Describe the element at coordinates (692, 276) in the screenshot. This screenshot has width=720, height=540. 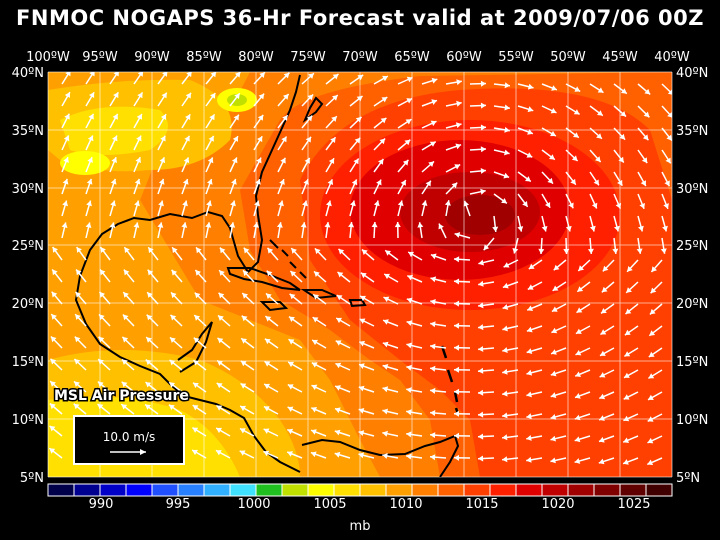
I see `latitude-labels-right: 40ºN 35ºN 30ºN 25ºN 20ºN 15ºN 10ºN 5ºN` at that location.